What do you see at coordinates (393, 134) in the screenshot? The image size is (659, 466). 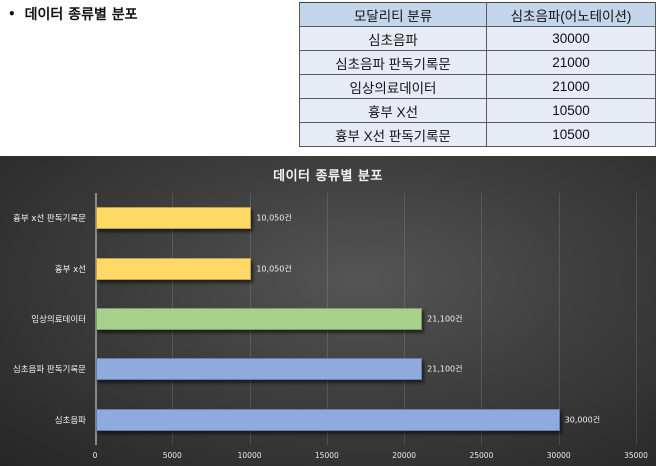 I see `cell-modality: 흉부 X선 판독기록문` at bounding box center [393, 134].